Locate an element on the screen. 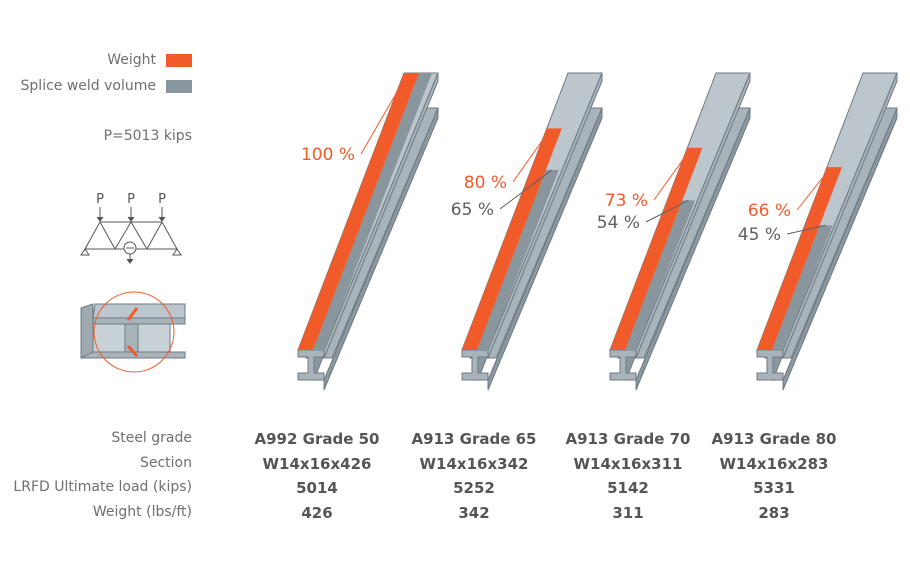  grade-cell: A913 Grade 70 is located at coordinates (628, 439).